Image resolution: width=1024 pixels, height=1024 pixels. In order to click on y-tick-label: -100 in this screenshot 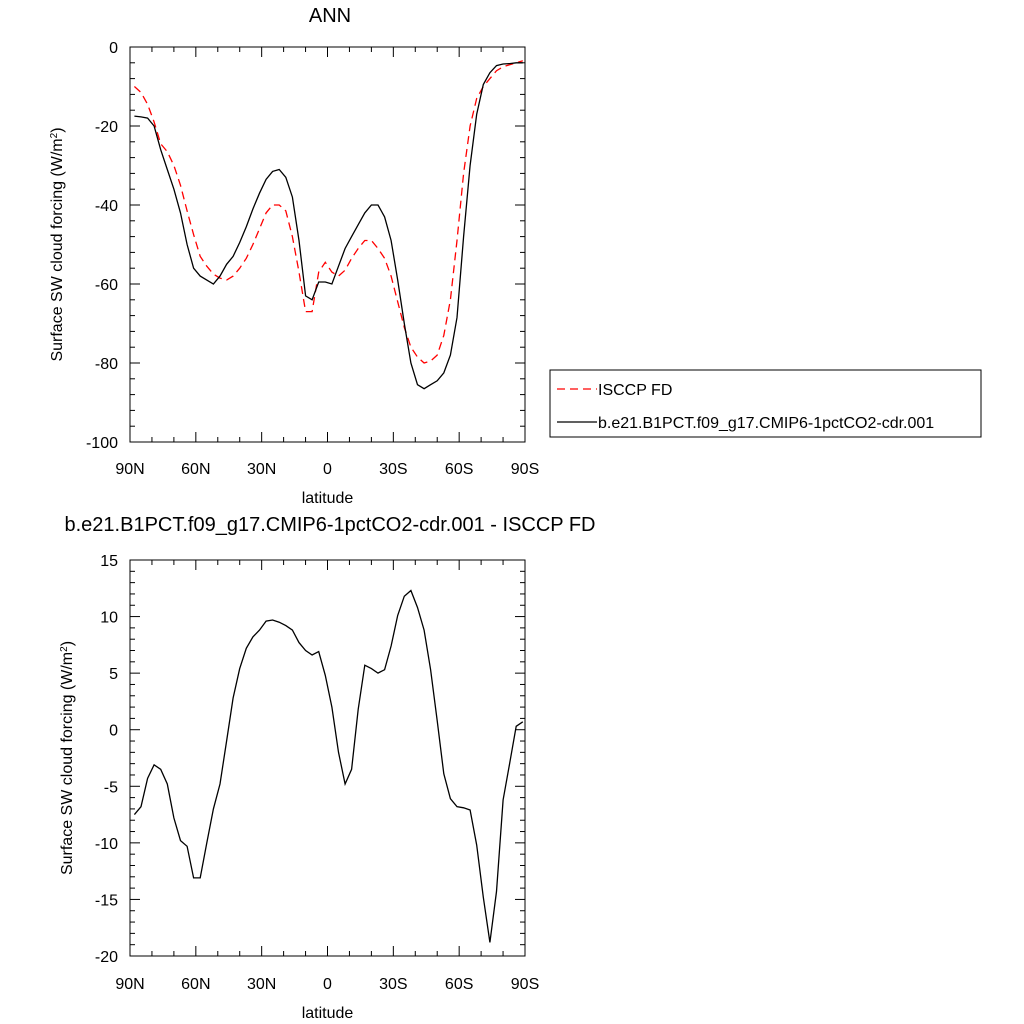, I will do `click(102, 443)`.